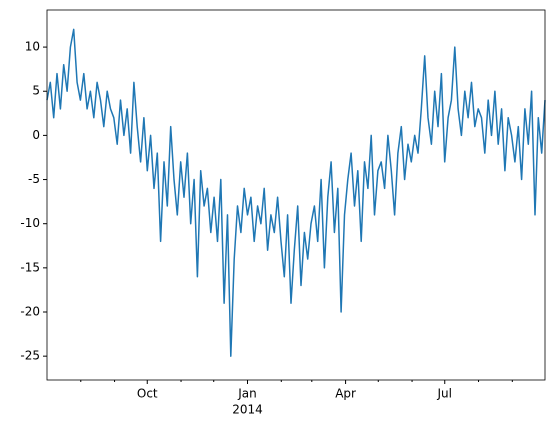 This screenshot has width=554, height=429. What do you see at coordinates (147, 394) in the screenshot?
I see `x-tick-label: Oct` at bounding box center [147, 394].